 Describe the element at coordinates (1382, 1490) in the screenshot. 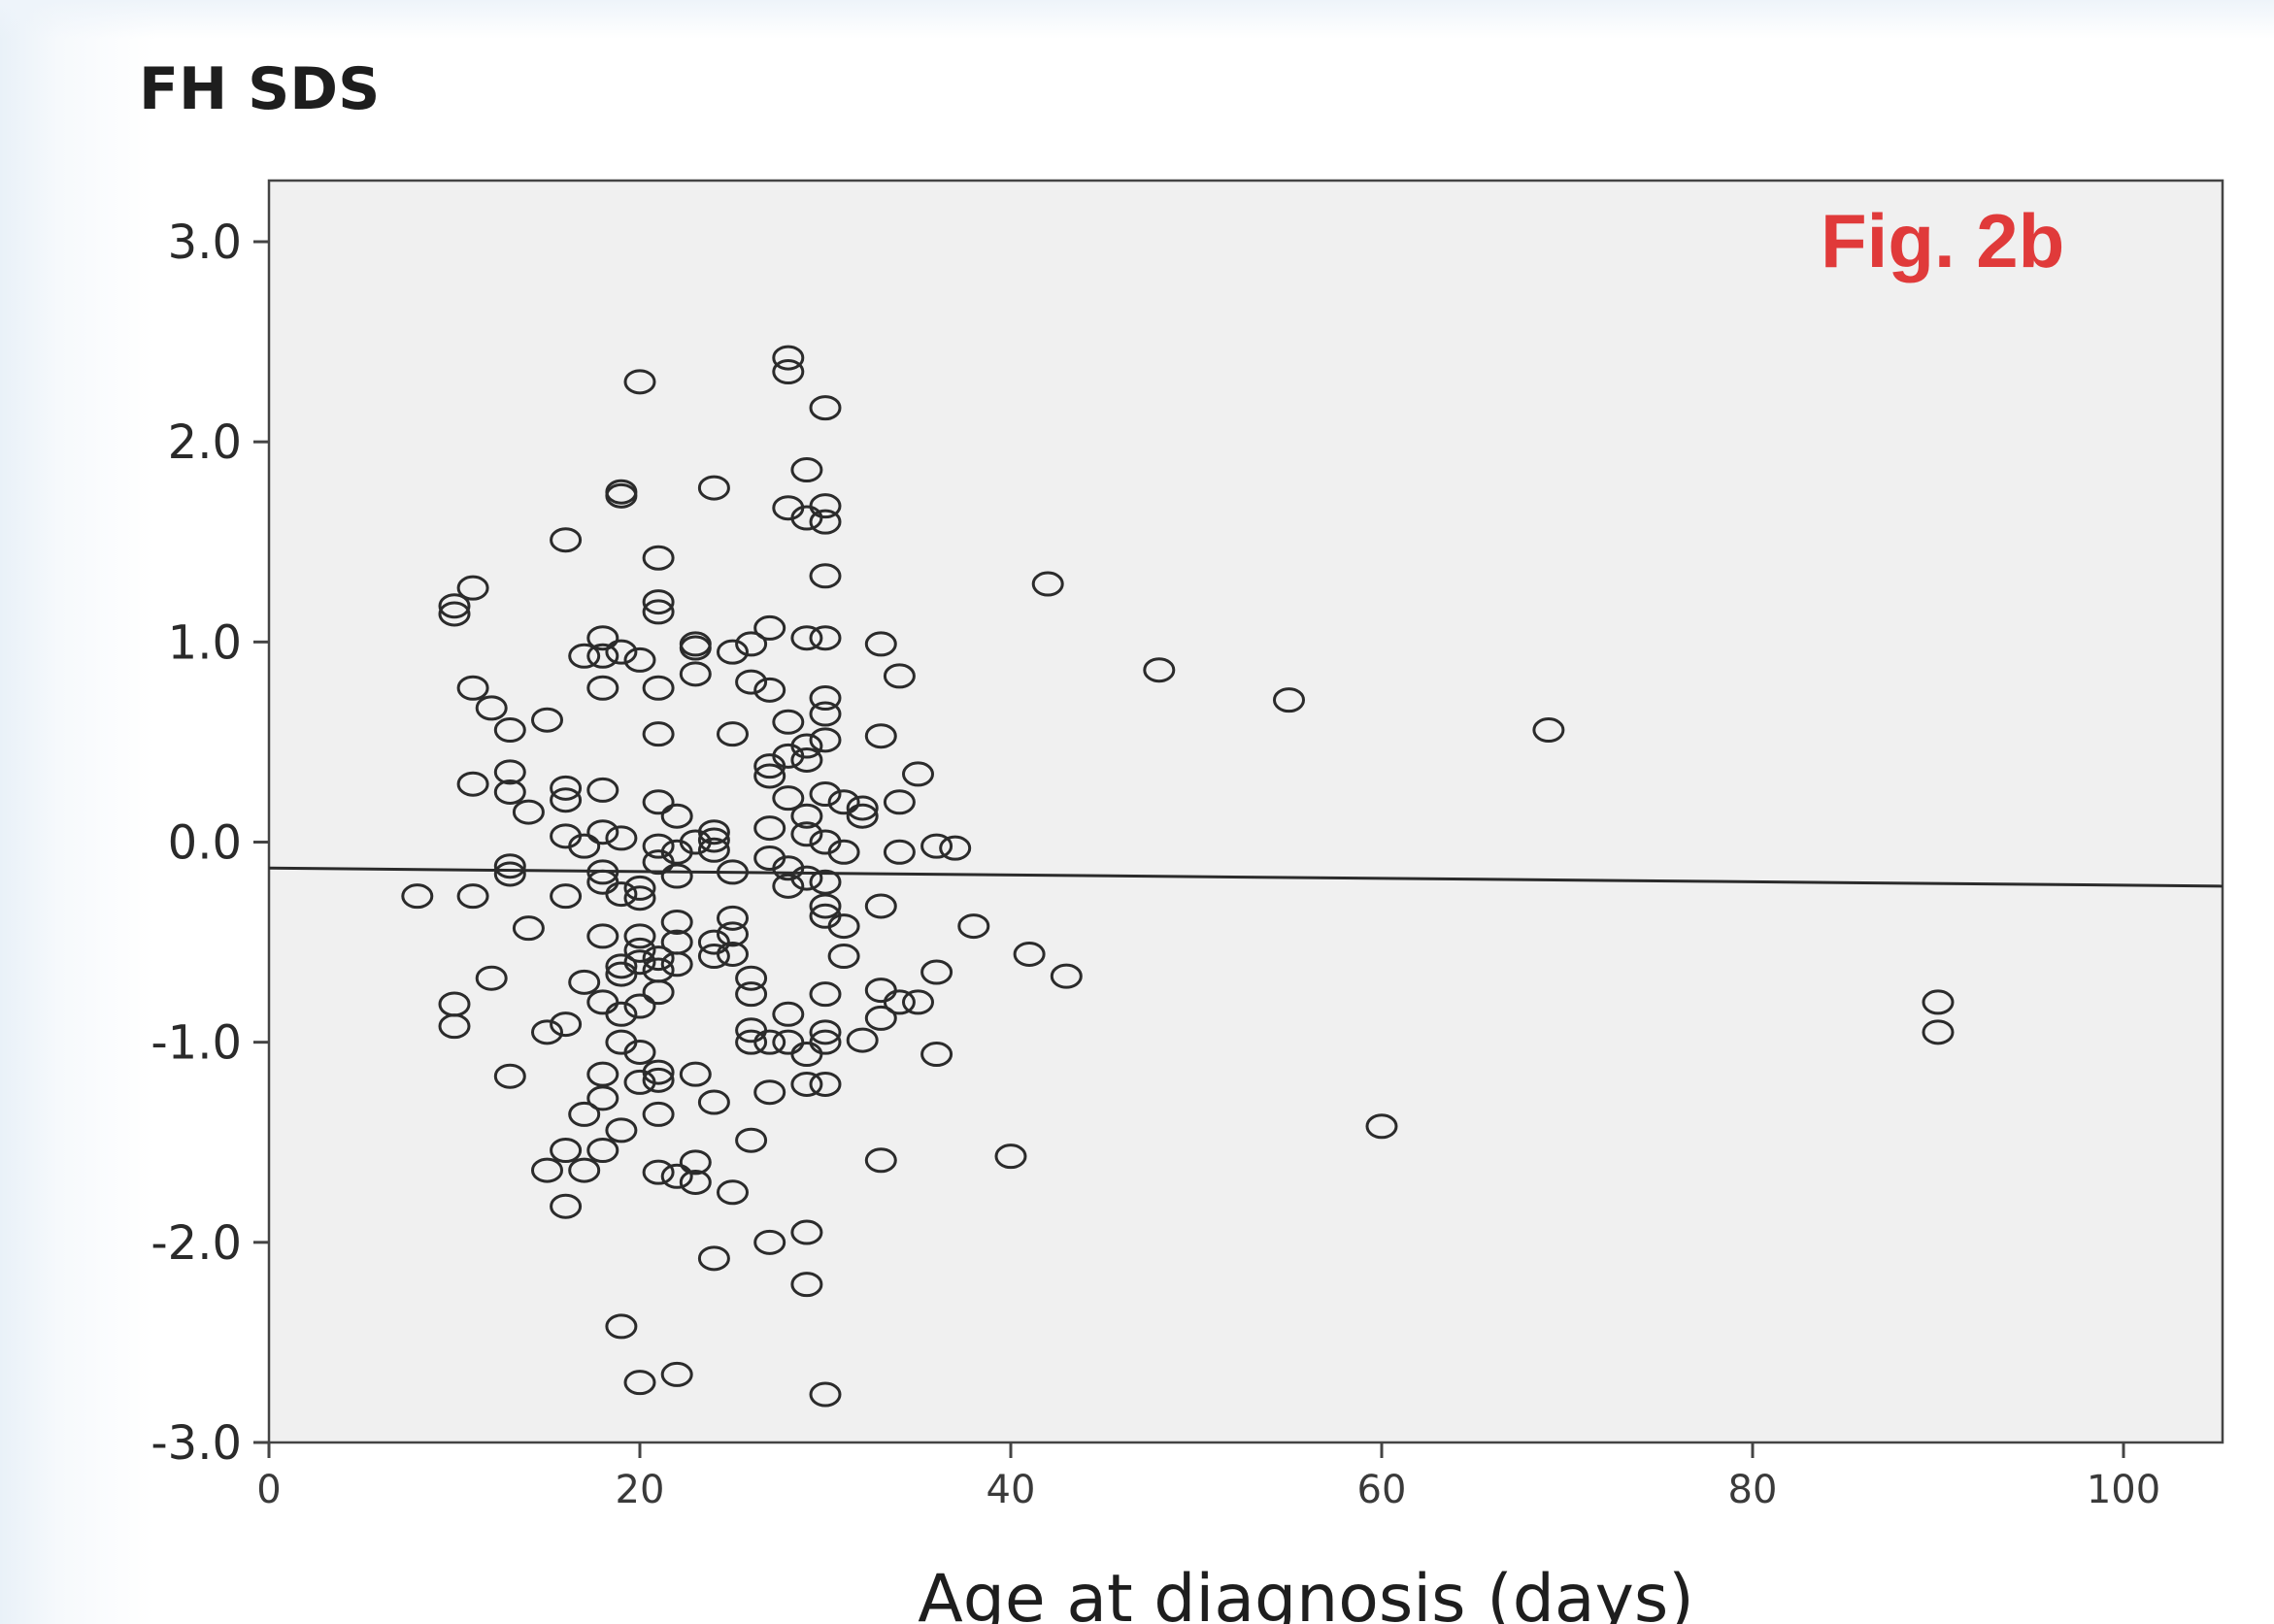

I see `x-tick-label: 60` at that location.